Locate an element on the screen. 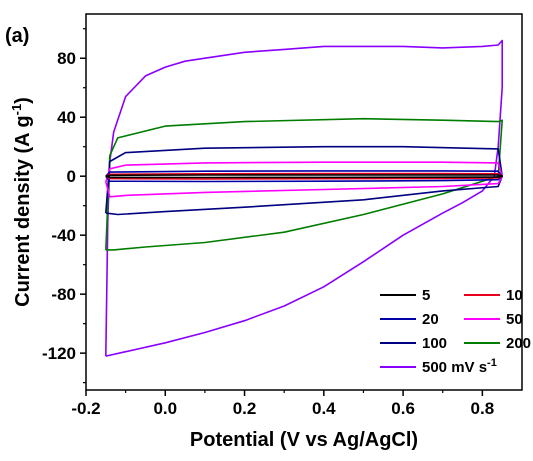 This screenshot has width=533, height=461. y-axis-title-sup: -1 is located at coordinates (16, 110).